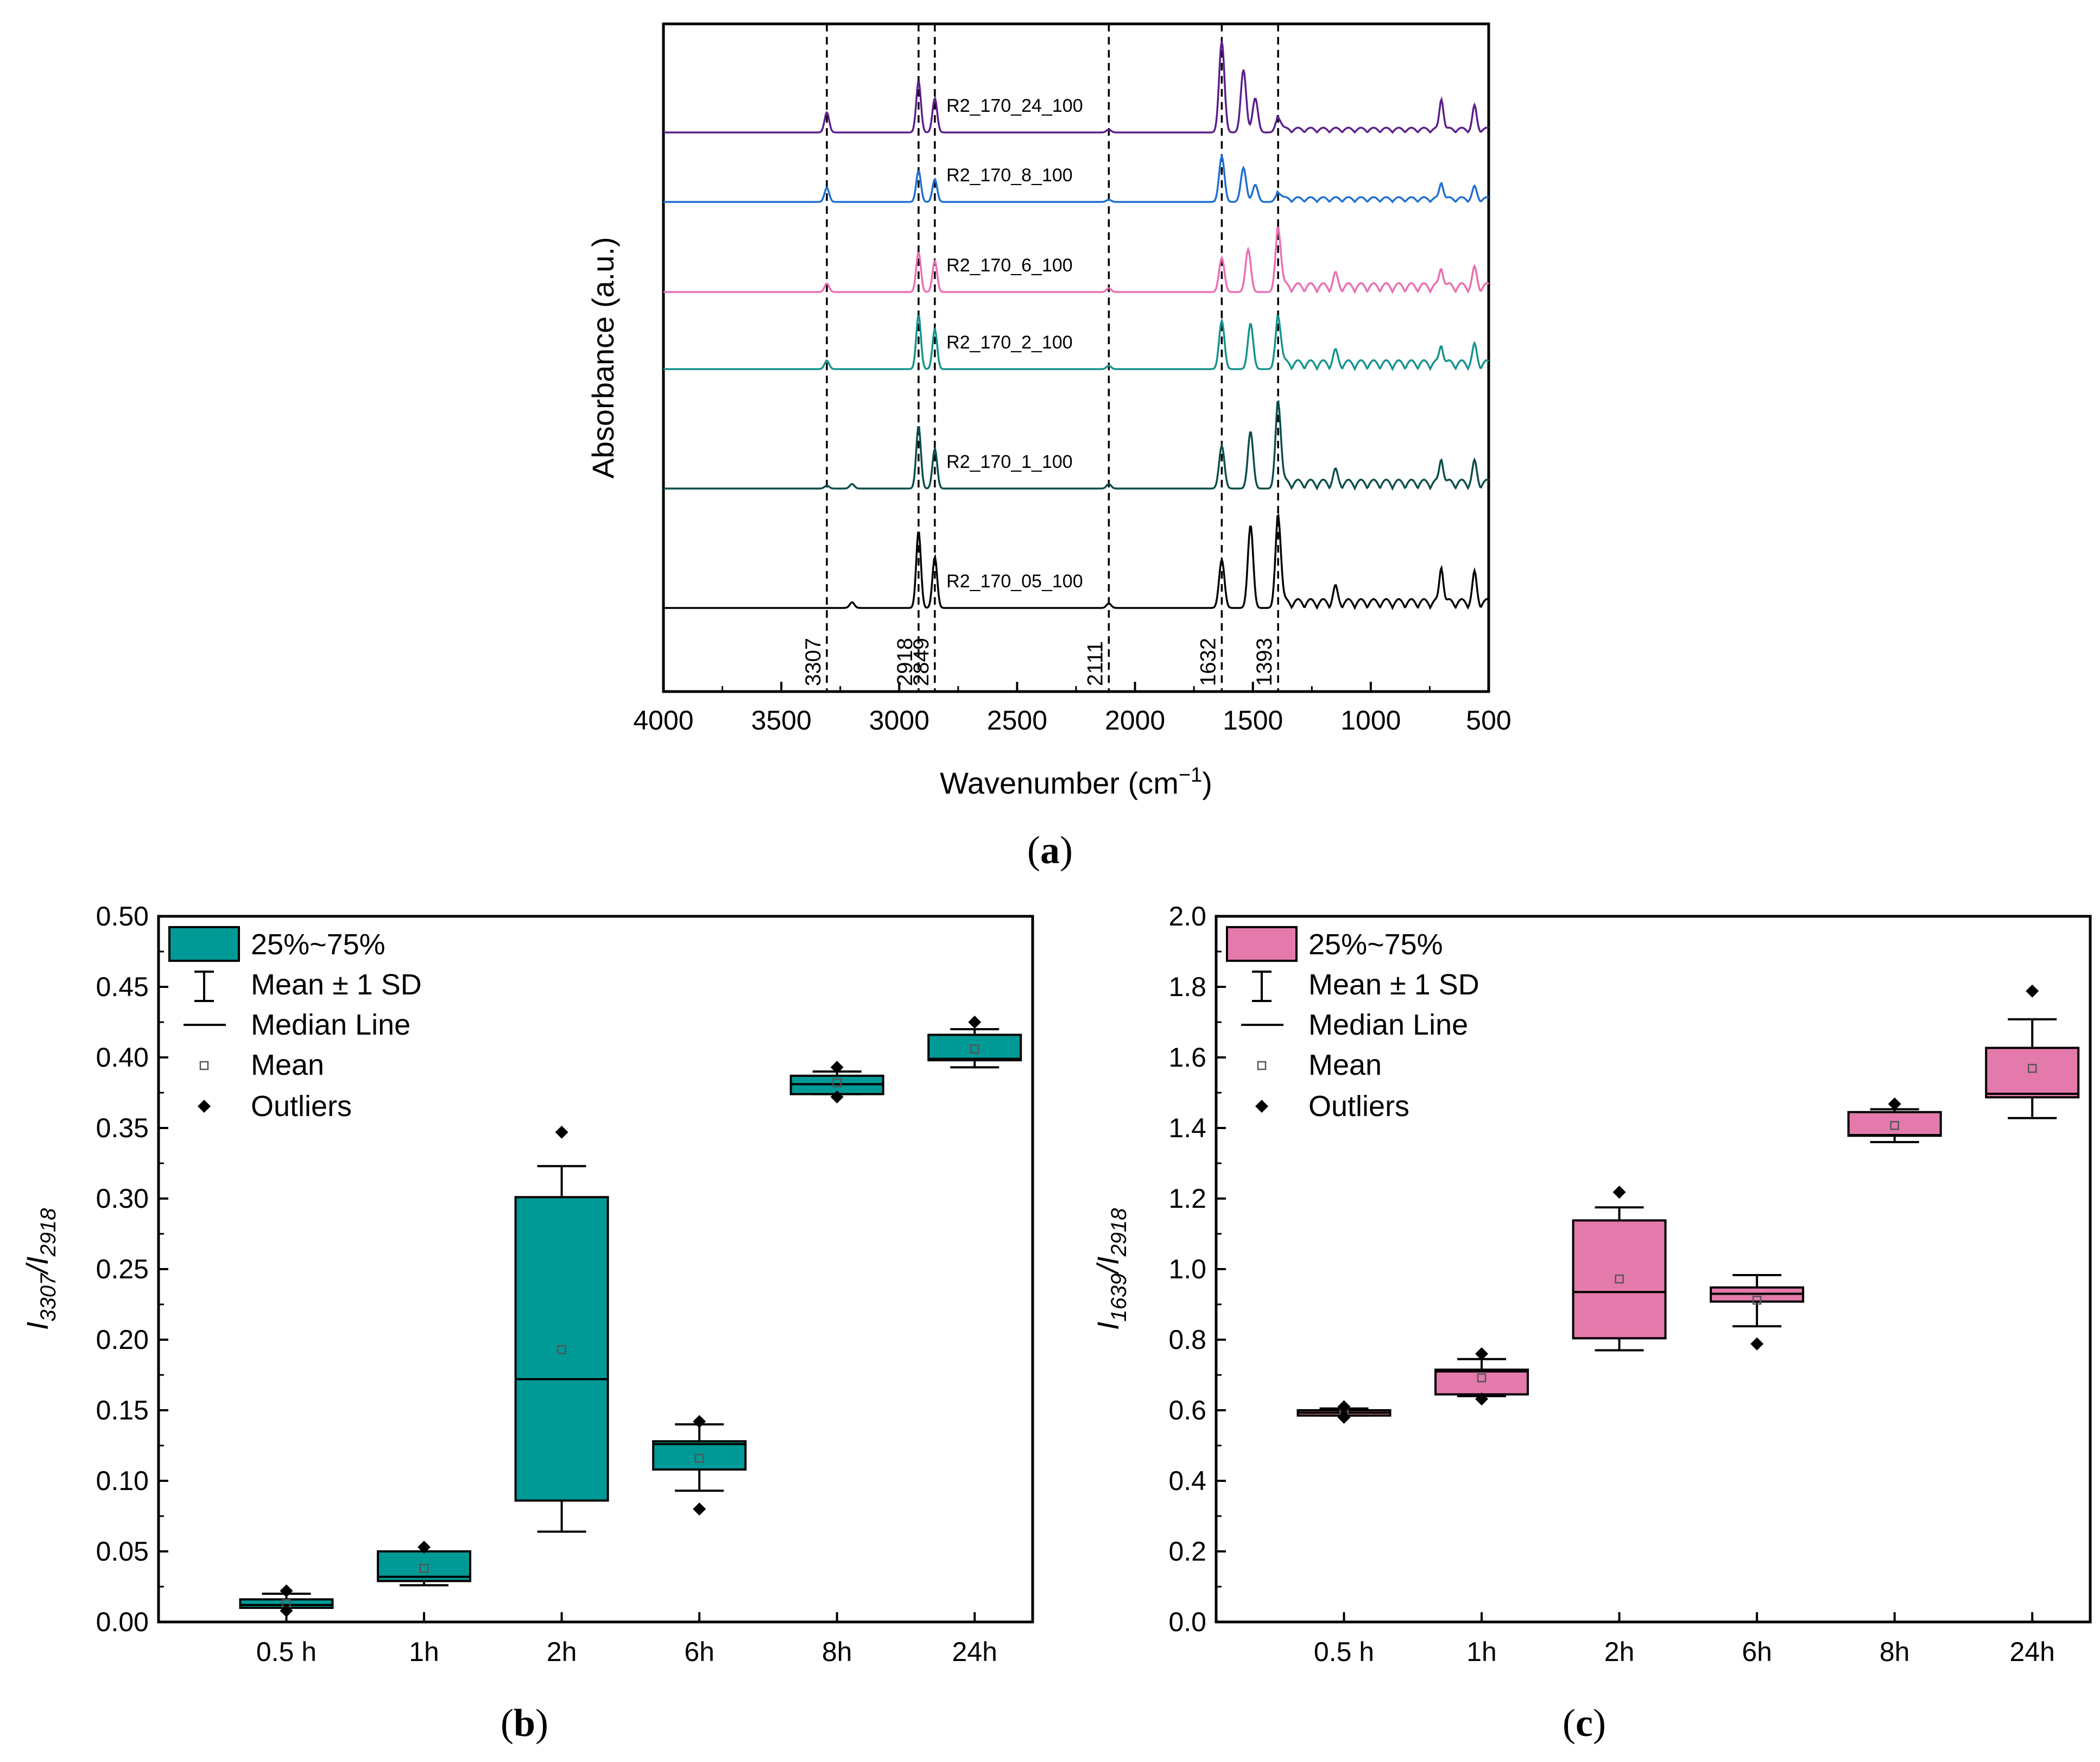 The height and width of the screenshot is (1762, 2100). Describe the element at coordinates (603, 357) in the screenshot. I see `panel-a-ylabel: Absorbance (a.u.)` at that location.